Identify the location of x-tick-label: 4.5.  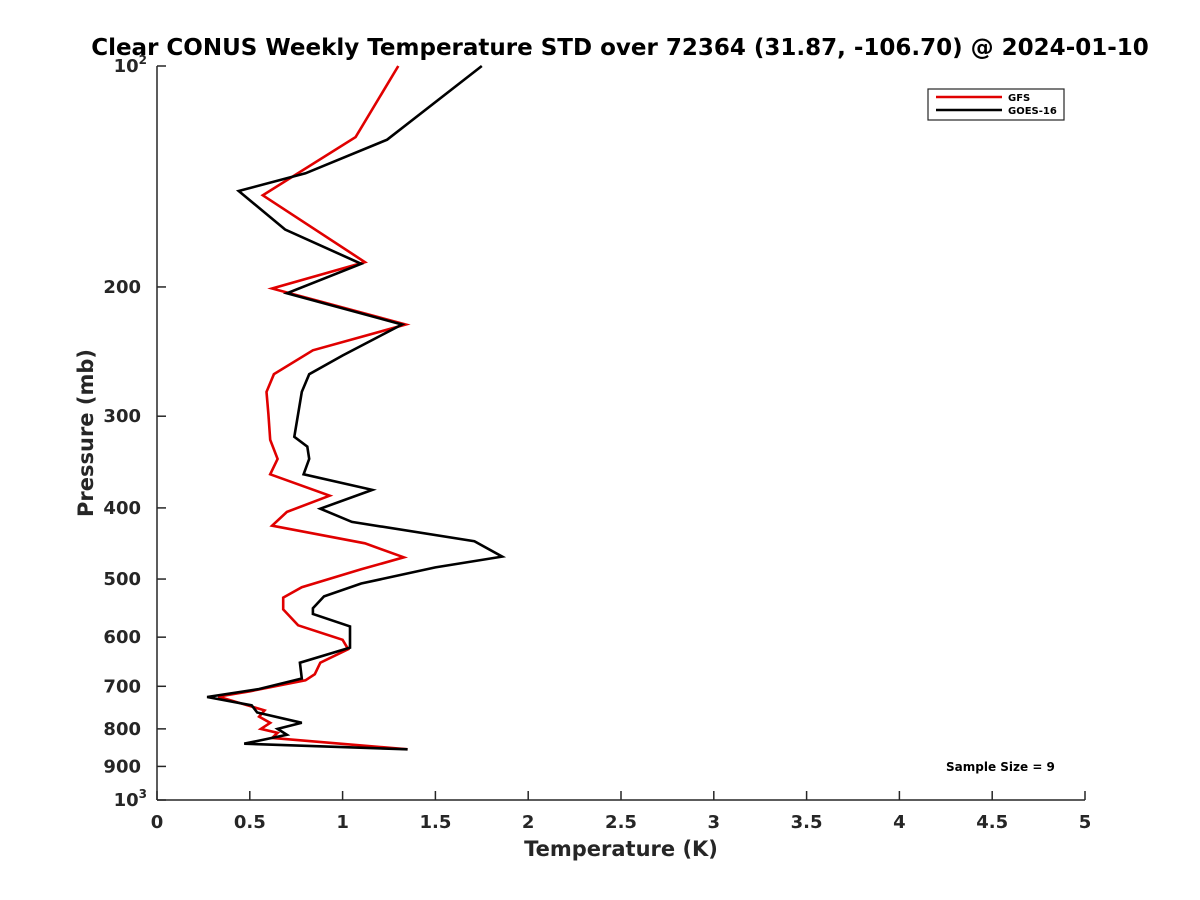
(992, 822).